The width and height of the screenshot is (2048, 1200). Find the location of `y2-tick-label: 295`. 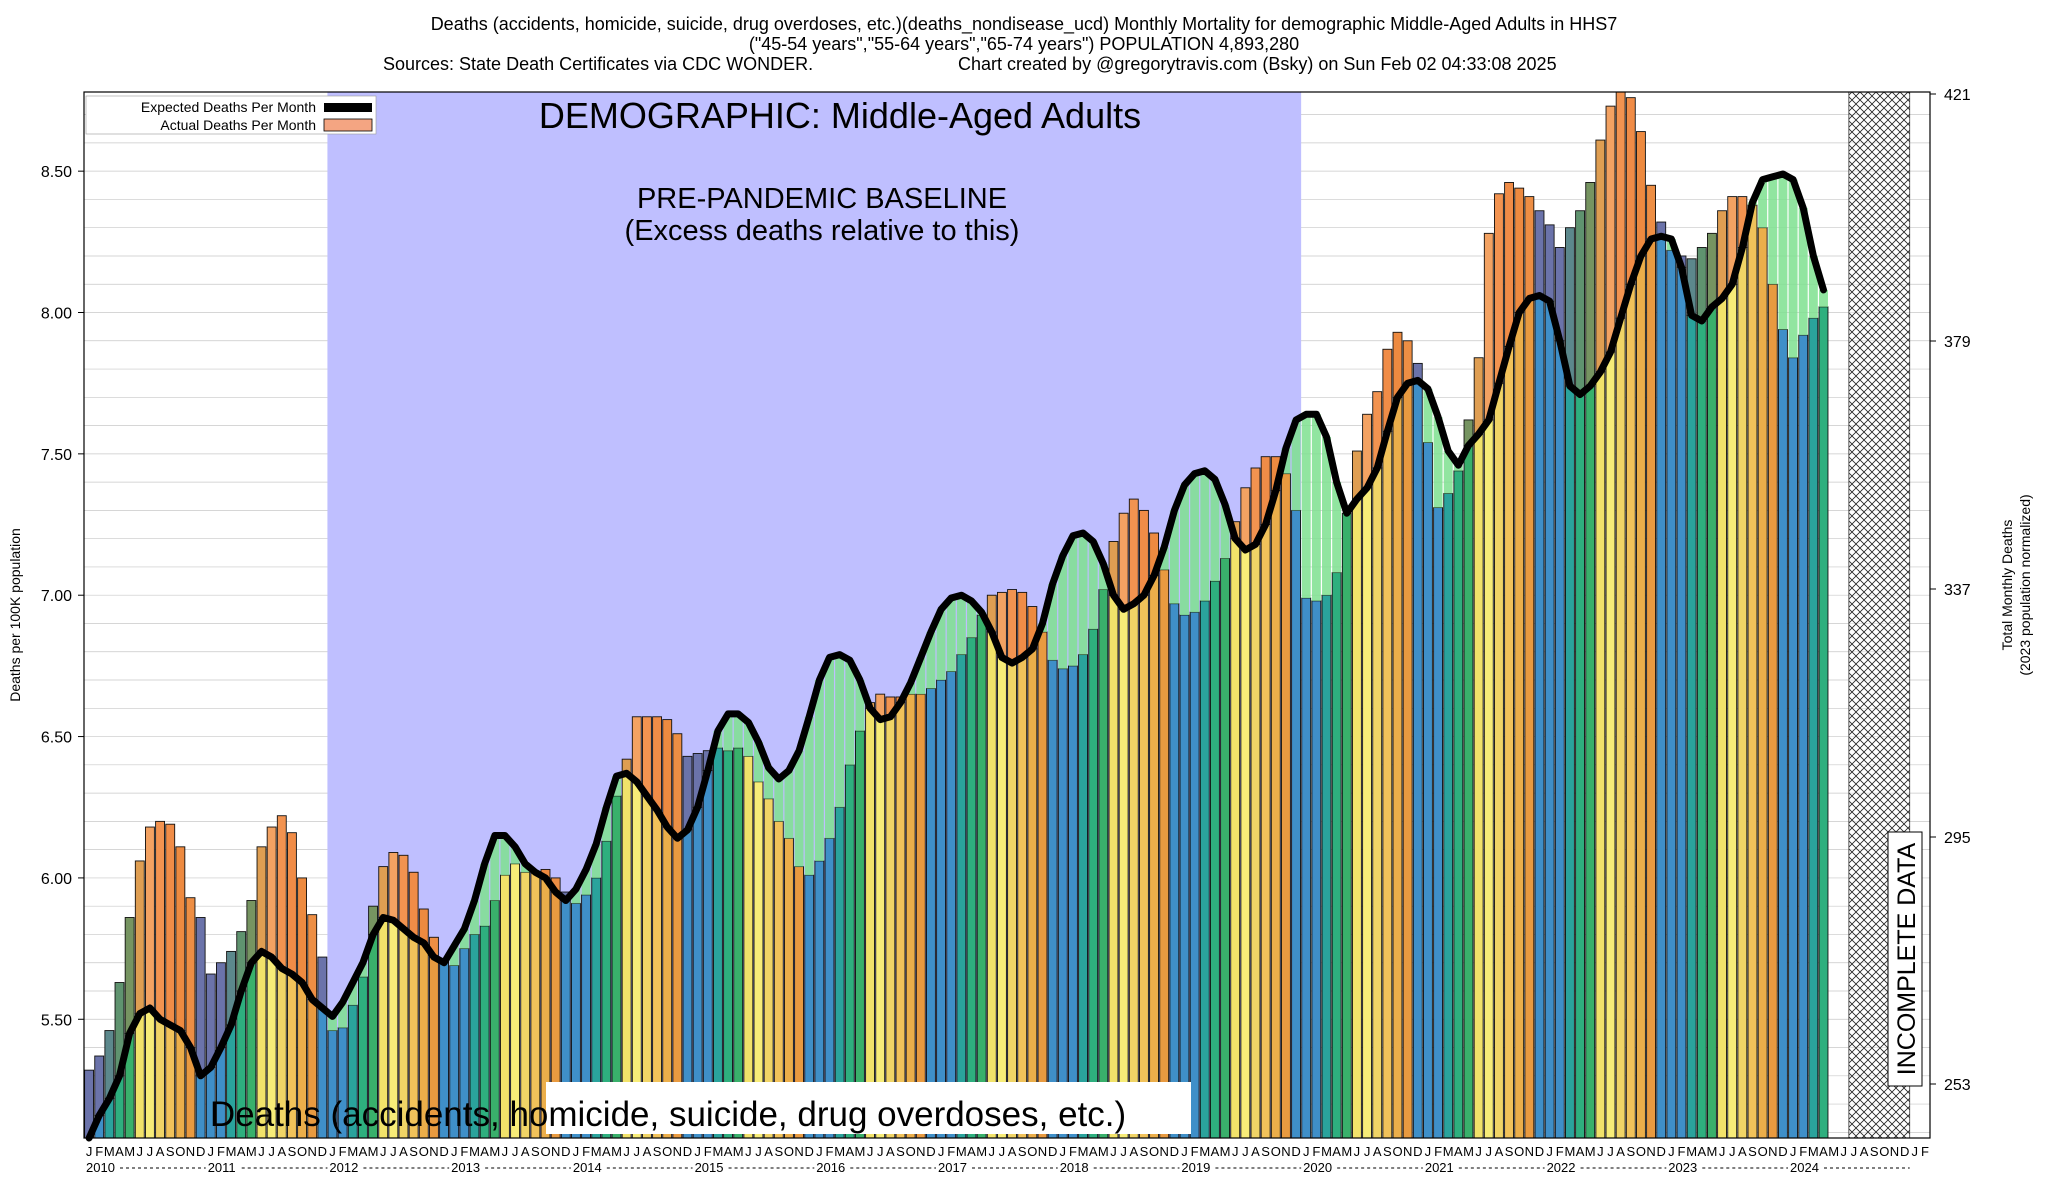

y2-tick-label: 295 is located at coordinates (1957, 838).